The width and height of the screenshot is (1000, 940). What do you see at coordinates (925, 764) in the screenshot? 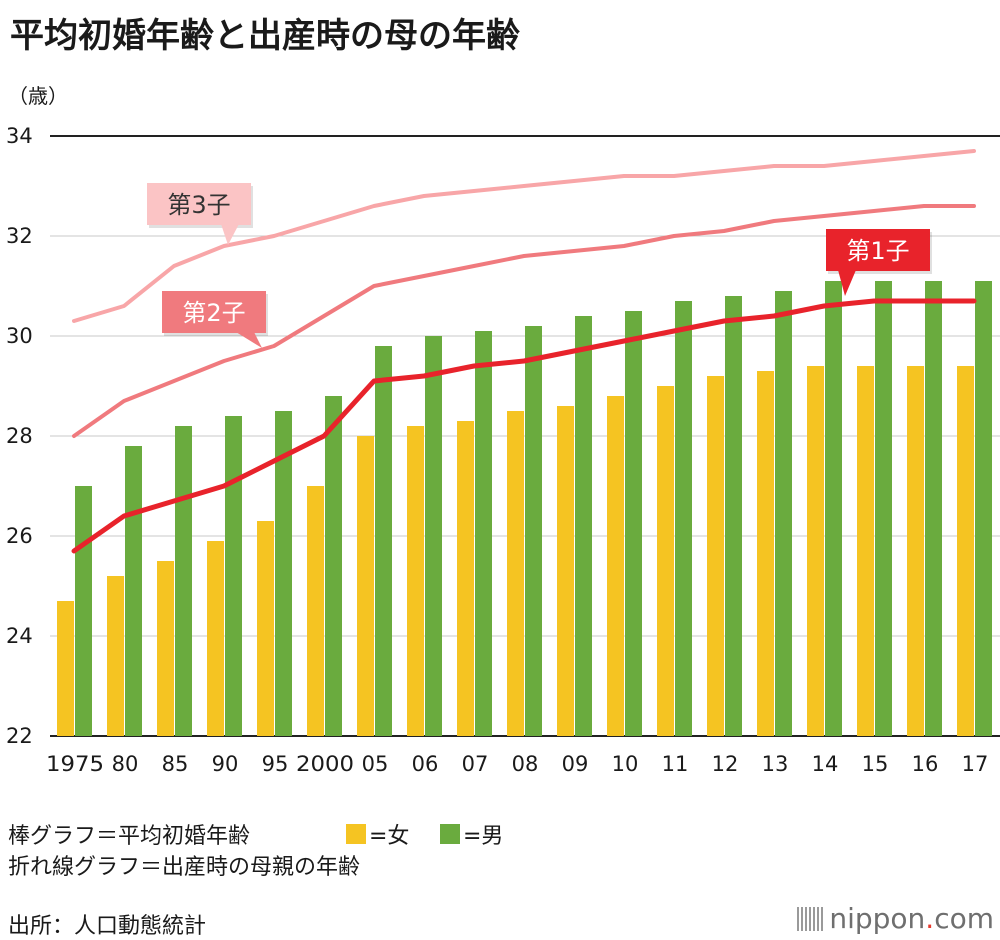
I see `x-tick-label: 16` at bounding box center [925, 764].